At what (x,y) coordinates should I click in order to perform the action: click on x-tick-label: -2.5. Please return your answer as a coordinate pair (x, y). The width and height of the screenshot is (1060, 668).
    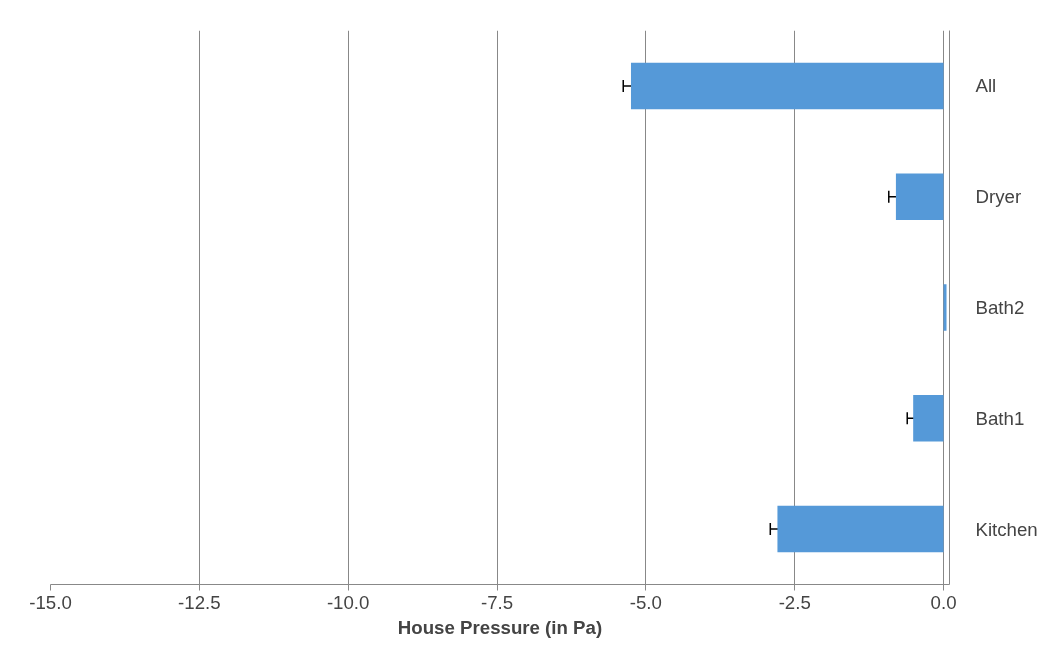
    Looking at the image, I should click on (794, 602).